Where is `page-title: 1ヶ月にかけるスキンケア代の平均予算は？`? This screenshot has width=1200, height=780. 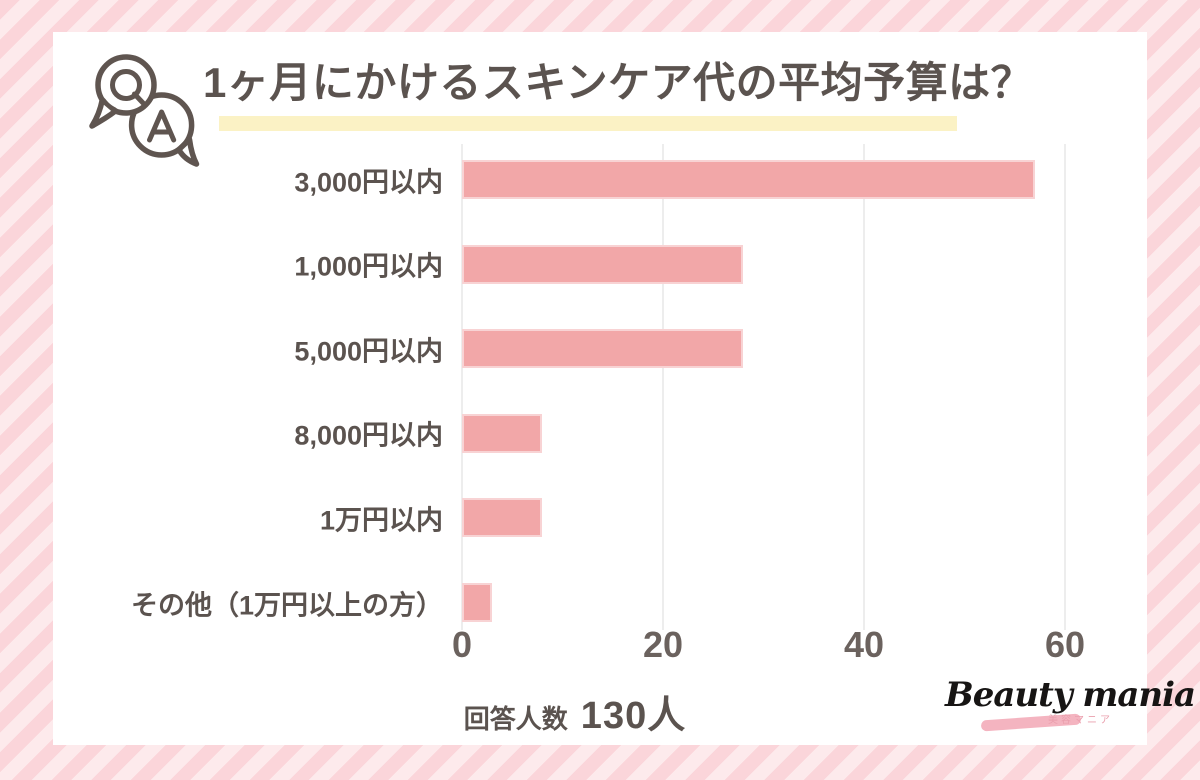
page-title: 1ヶ月にかけるスキンケア代の平均予算は？ is located at coordinates (618, 82).